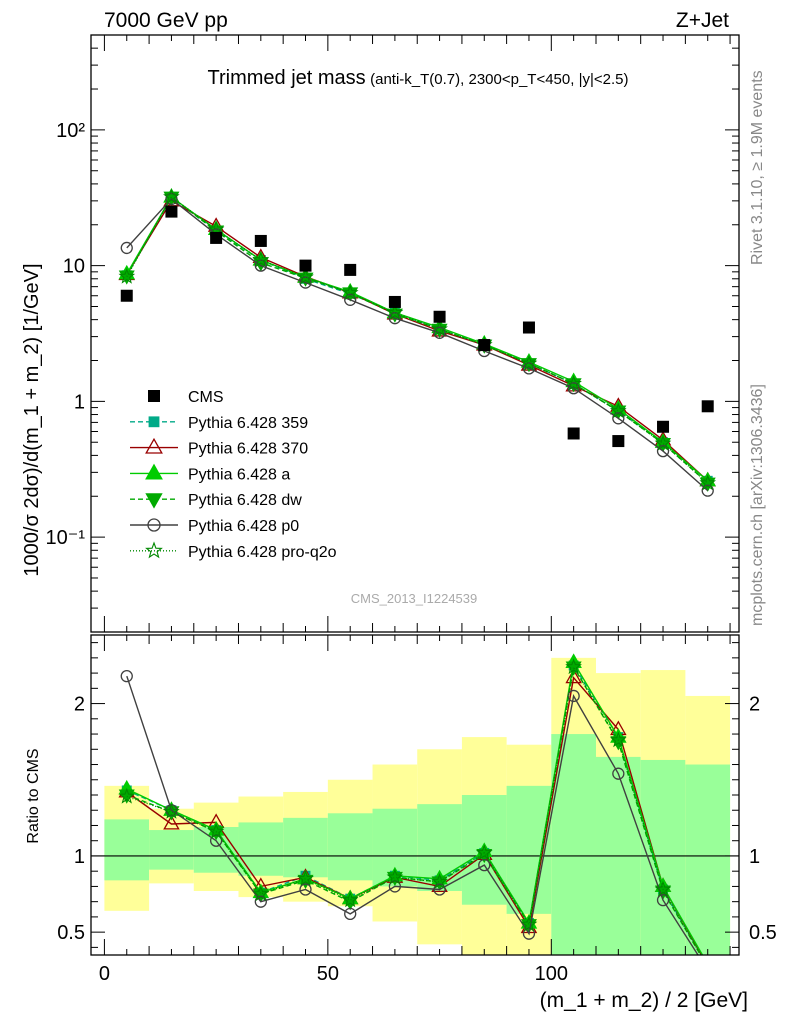 This screenshot has width=786, height=1024. I want to click on legend-marker-cms, so click(154, 396).